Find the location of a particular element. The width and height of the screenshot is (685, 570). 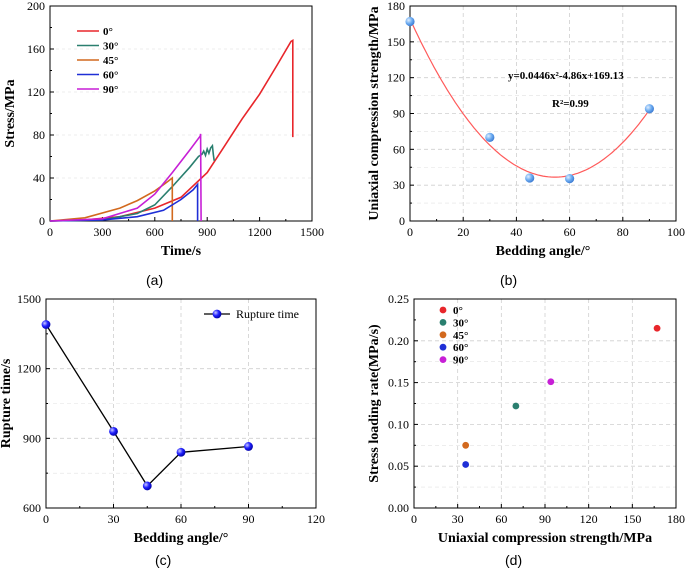

fit-equation: y=0.0446x²-4.86x+169.13 is located at coordinates (566, 76).